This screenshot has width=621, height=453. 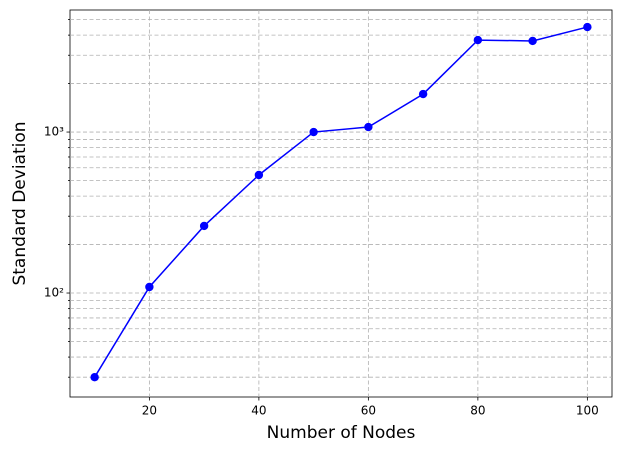 What do you see at coordinates (20, 203) in the screenshot?
I see `y-axis-label: Standard Deviation` at bounding box center [20, 203].